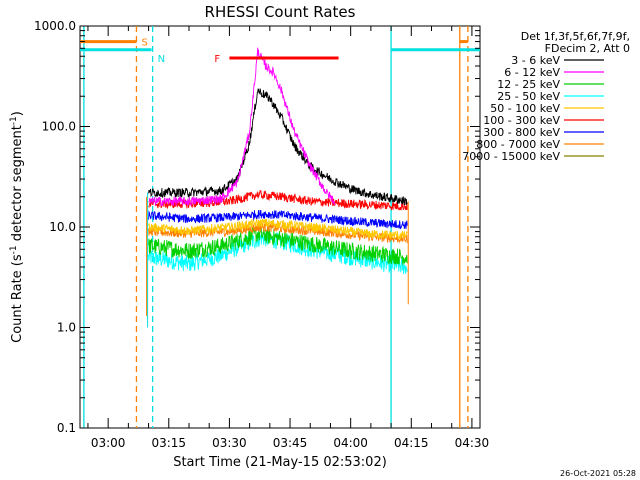 The height and width of the screenshot is (480, 640). Describe the element at coordinates (511, 156) in the screenshot. I see `legend-label: 7000 - 15000 keV` at that location.